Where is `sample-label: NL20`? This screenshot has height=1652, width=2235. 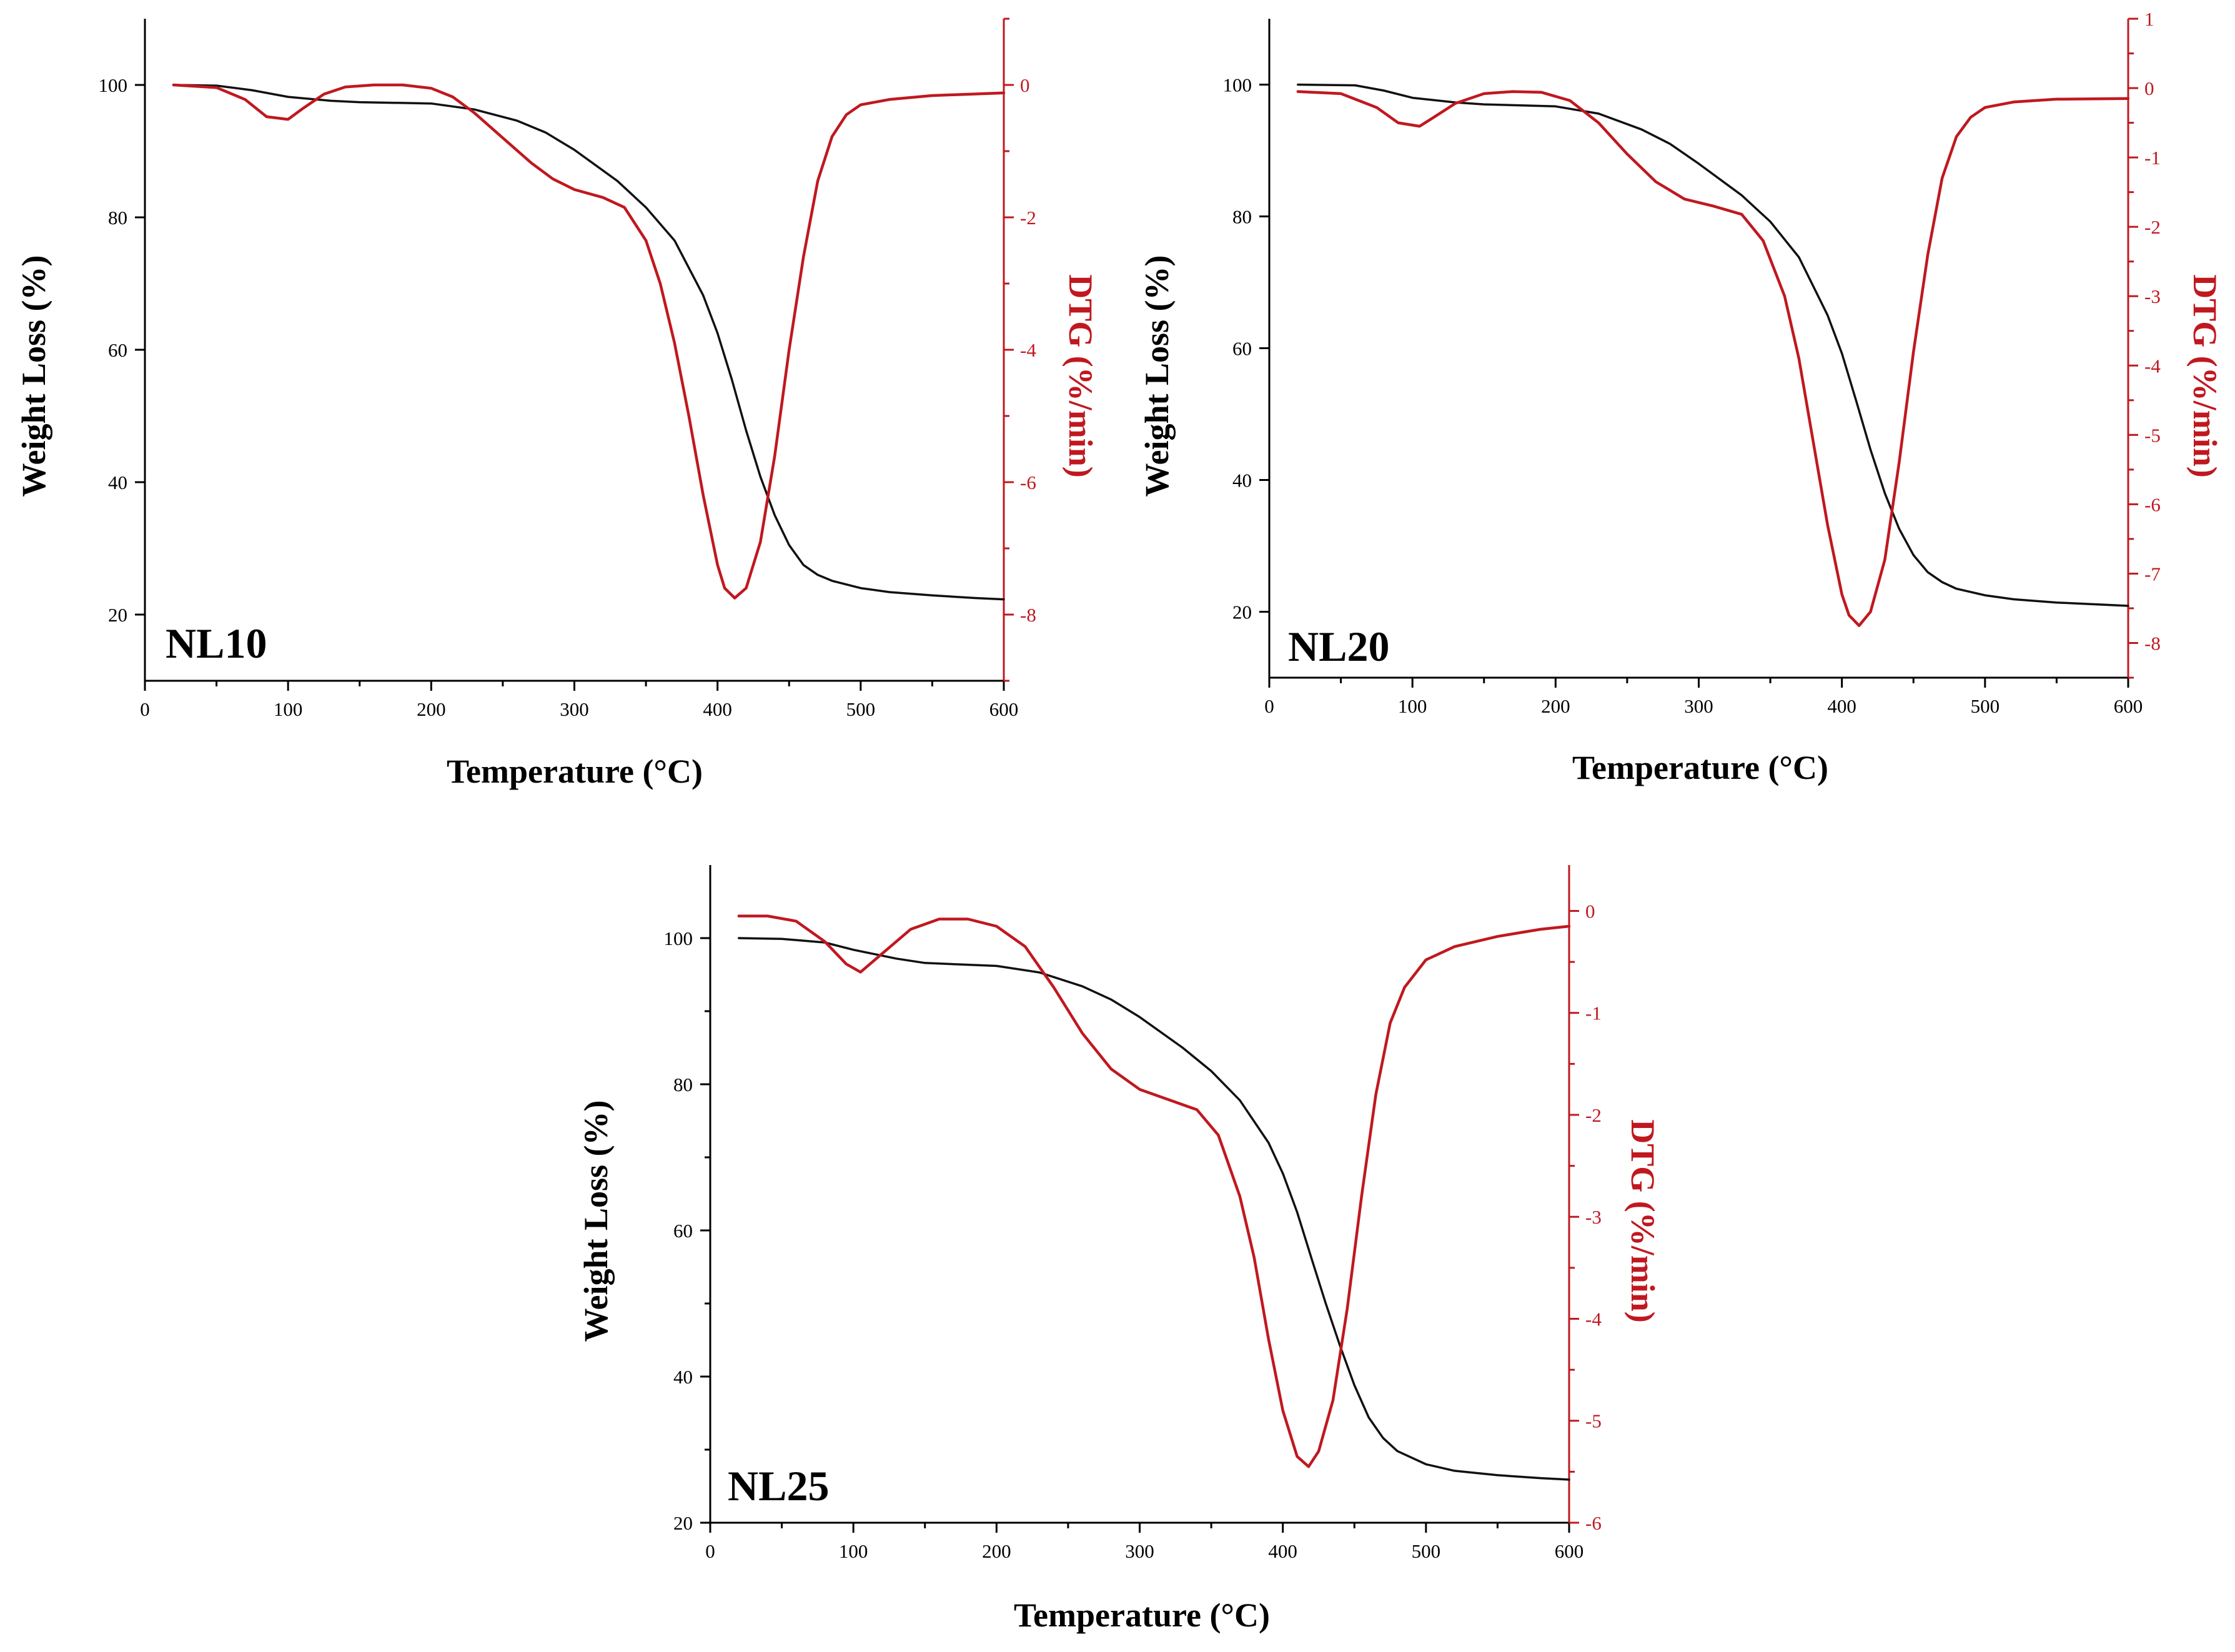
sample-label: NL20 is located at coordinates (1338, 646).